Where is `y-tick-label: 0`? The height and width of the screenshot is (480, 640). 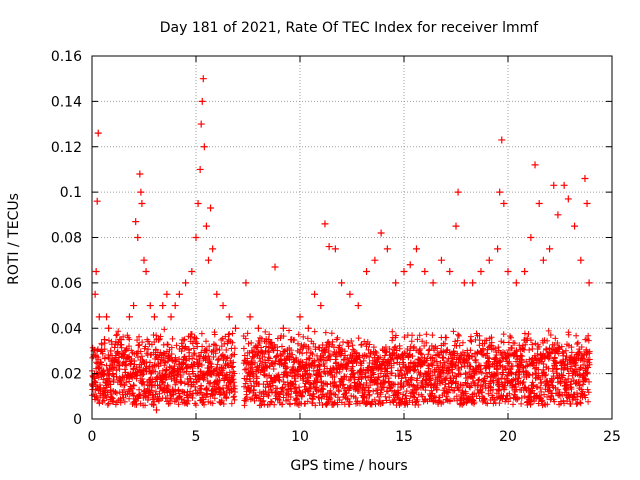
y-tick-label: 0 is located at coordinates (77, 420).